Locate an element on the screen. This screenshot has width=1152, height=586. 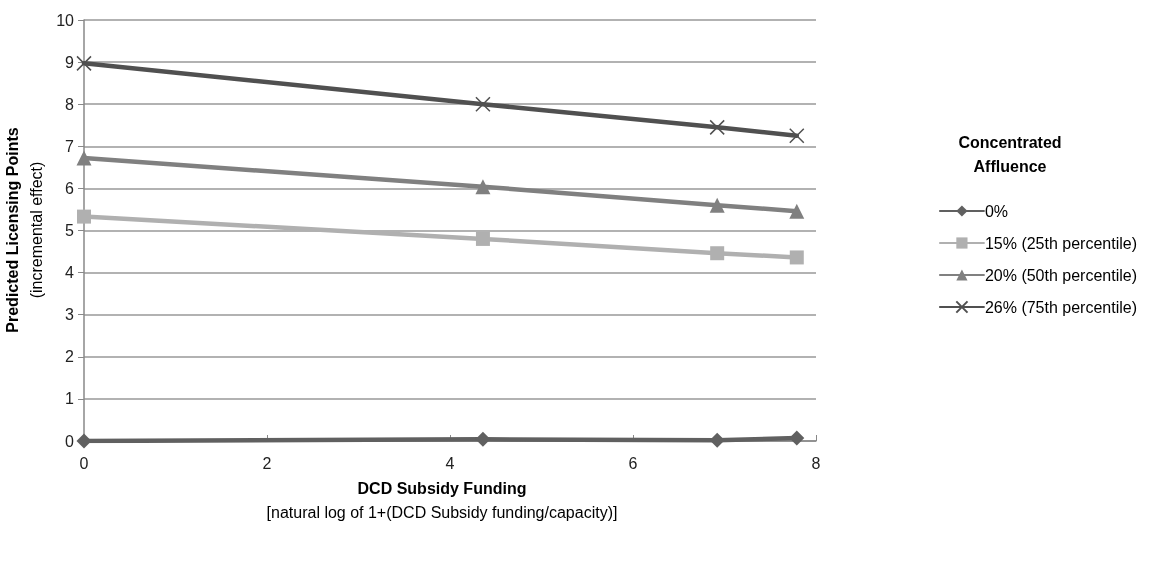
x-axis-title: DCD Subsidy Funding [natural log of 1+(DCD Subsidy funding/capacity)] is located at coordinates (442, 501).